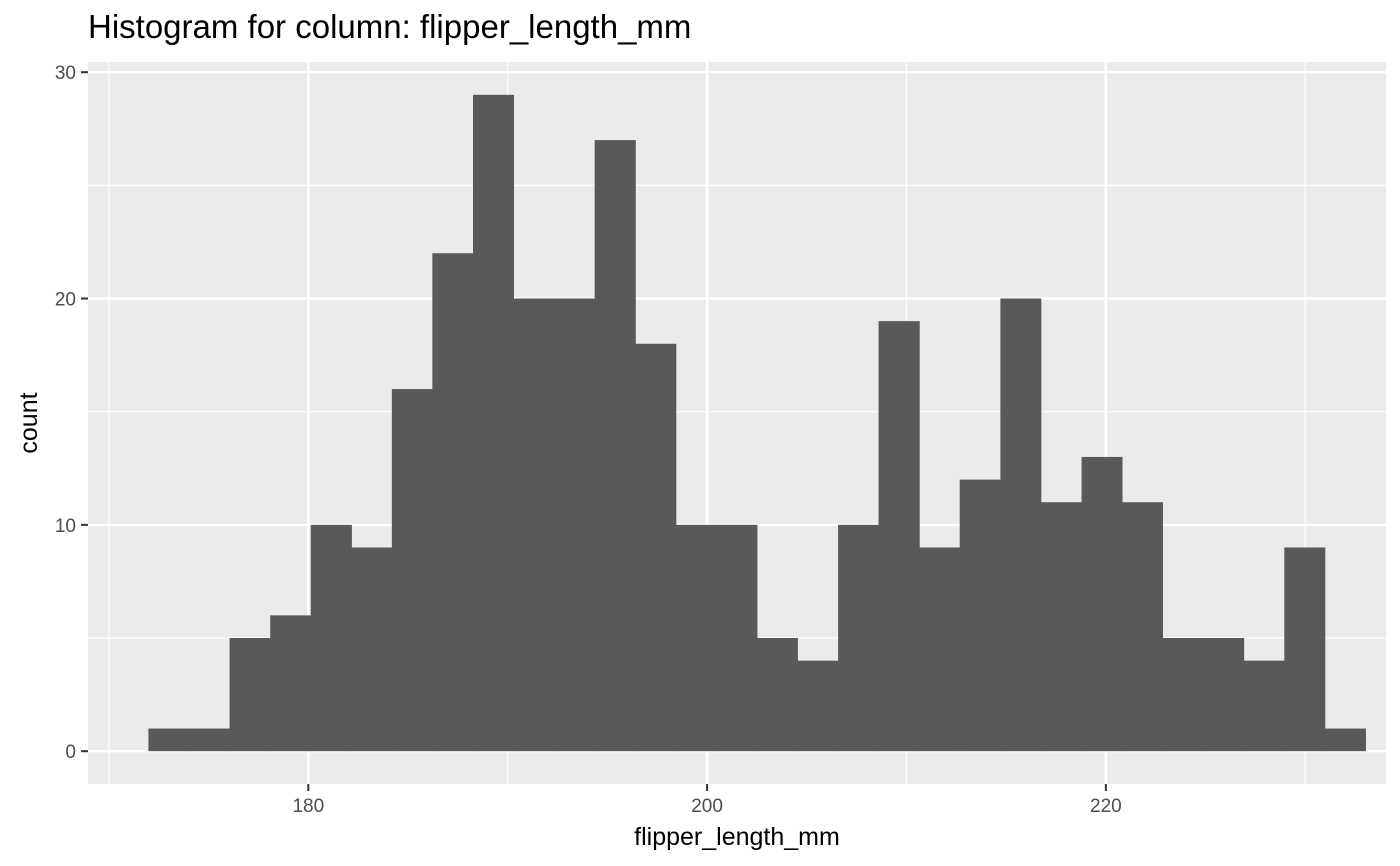 This screenshot has height=866, width=1400. What do you see at coordinates (1106, 806) in the screenshot?
I see `x-tick-label: 220` at bounding box center [1106, 806].